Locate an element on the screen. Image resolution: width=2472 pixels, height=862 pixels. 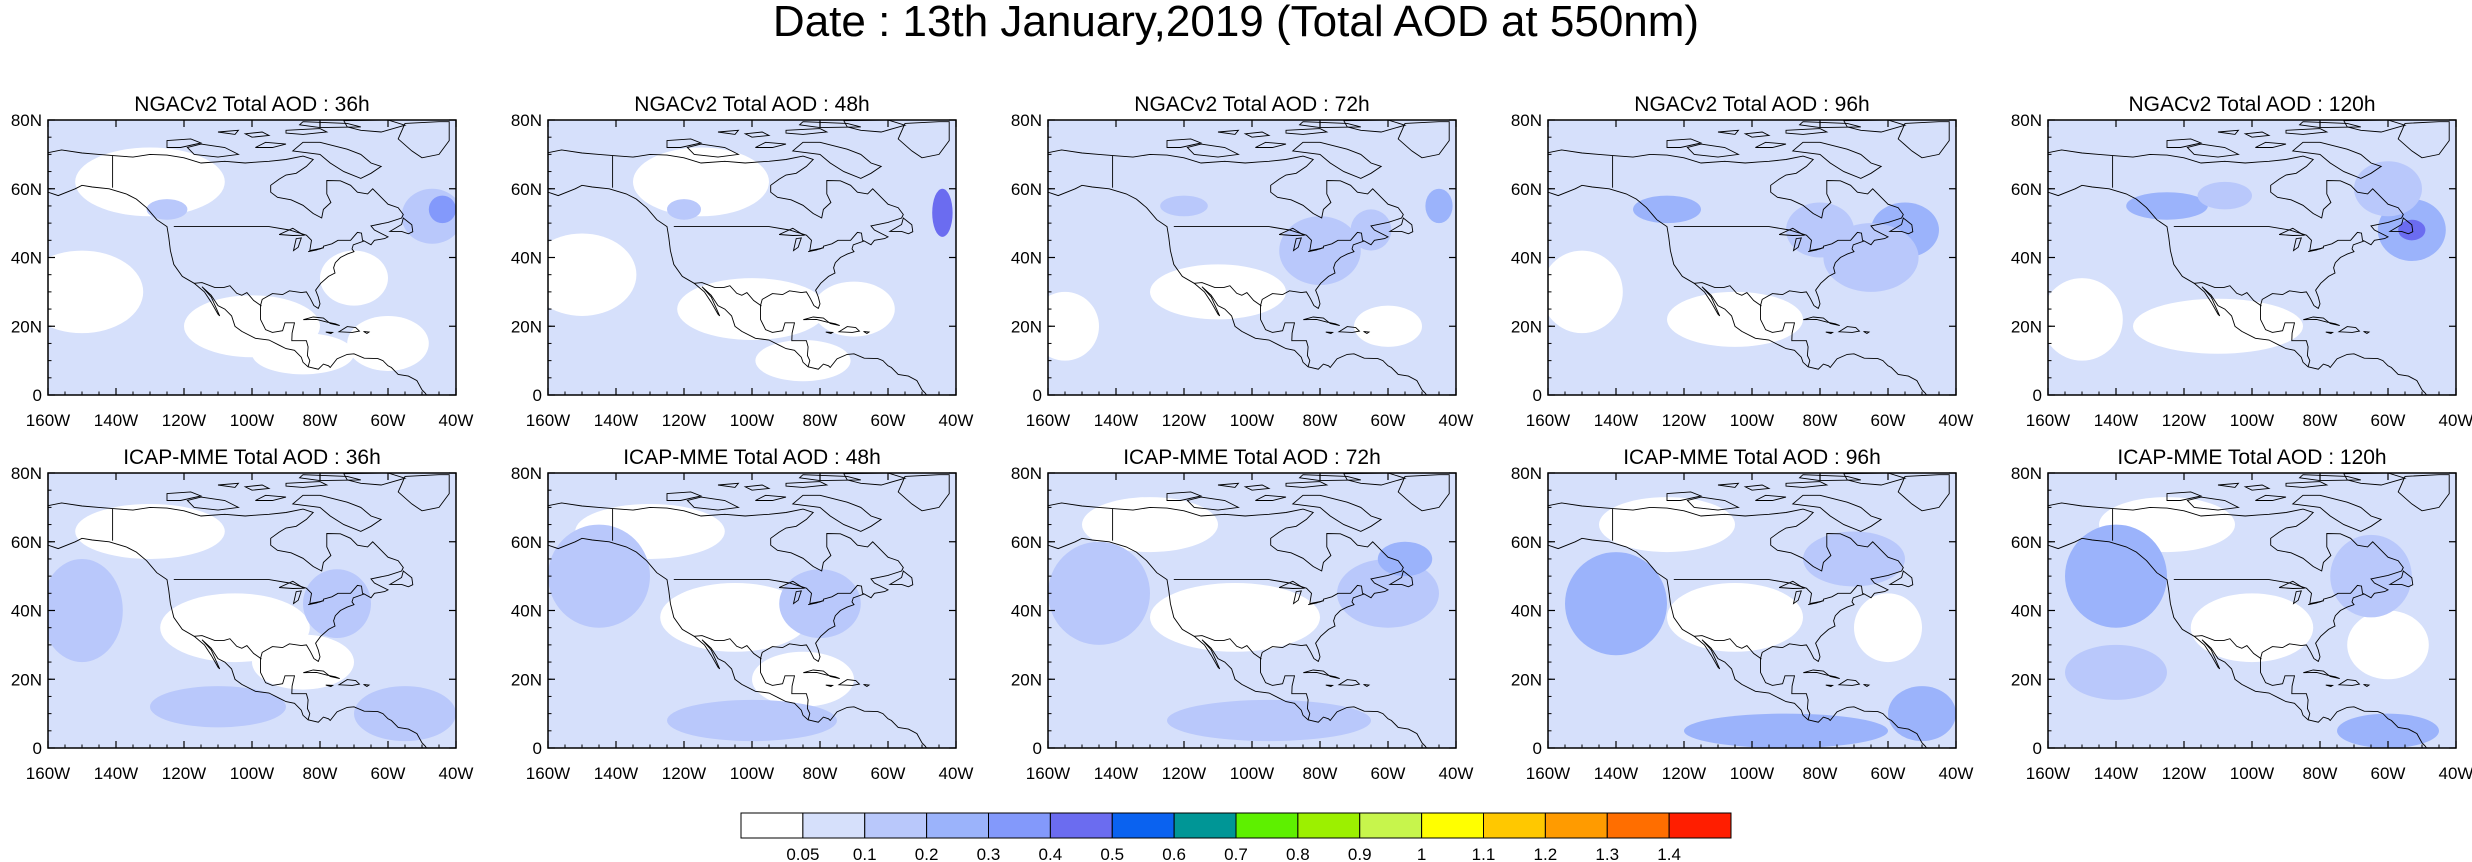
lon-tick-label: 80W is located at coordinates (1320, 773).